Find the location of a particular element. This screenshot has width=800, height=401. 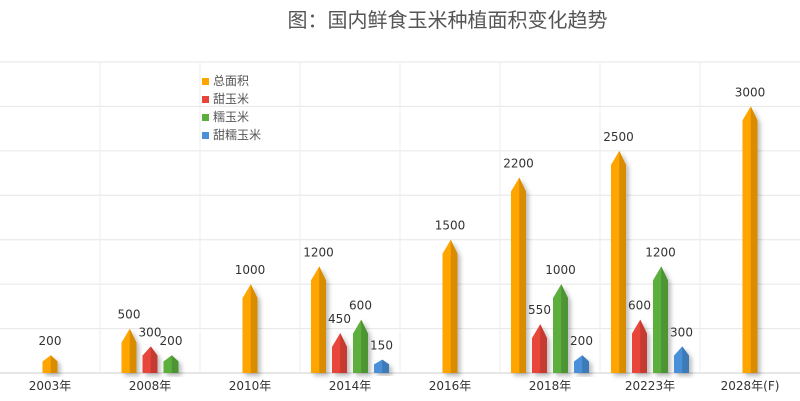

bar-shade-总面积-2008年 is located at coordinates (133, 350).